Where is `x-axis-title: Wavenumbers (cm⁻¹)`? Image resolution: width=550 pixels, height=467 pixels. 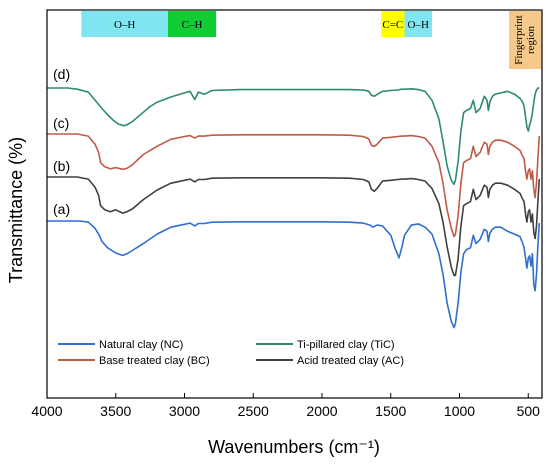 x-axis-title: Wavenumbers (cm⁻¹) is located at coordinates (294, 447).